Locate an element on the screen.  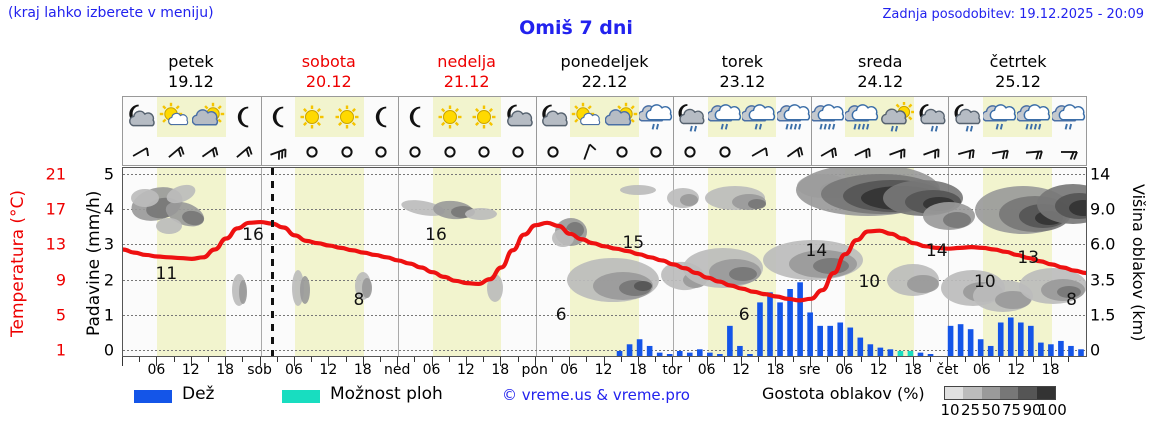
horizontal-gridline is located at coordinates (604, 350).